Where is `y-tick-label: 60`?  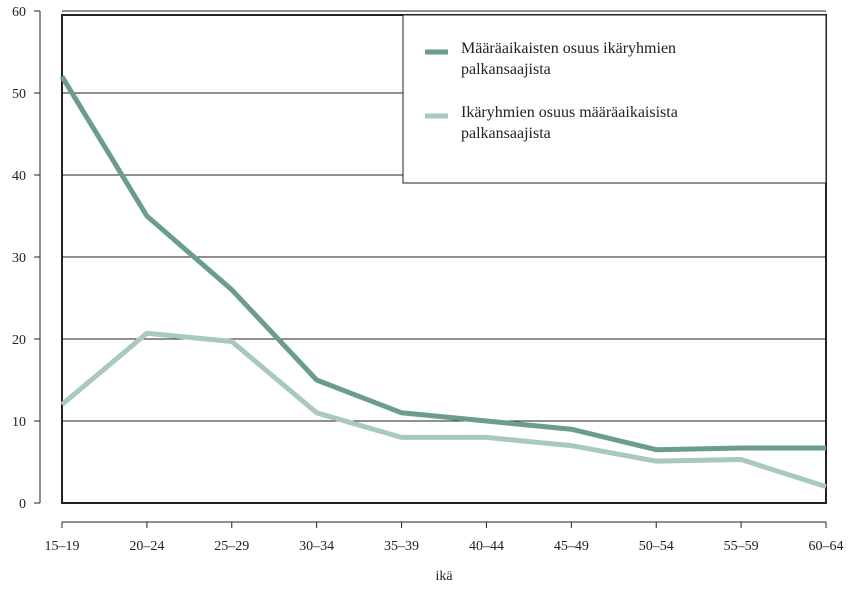
y-tick-label: 60 is located at coordinates (19, 12).